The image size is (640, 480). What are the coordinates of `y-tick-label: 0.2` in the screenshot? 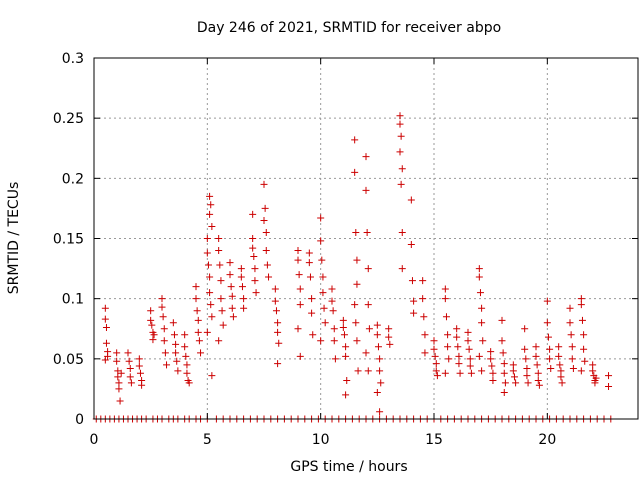 It's located at (73, 179).